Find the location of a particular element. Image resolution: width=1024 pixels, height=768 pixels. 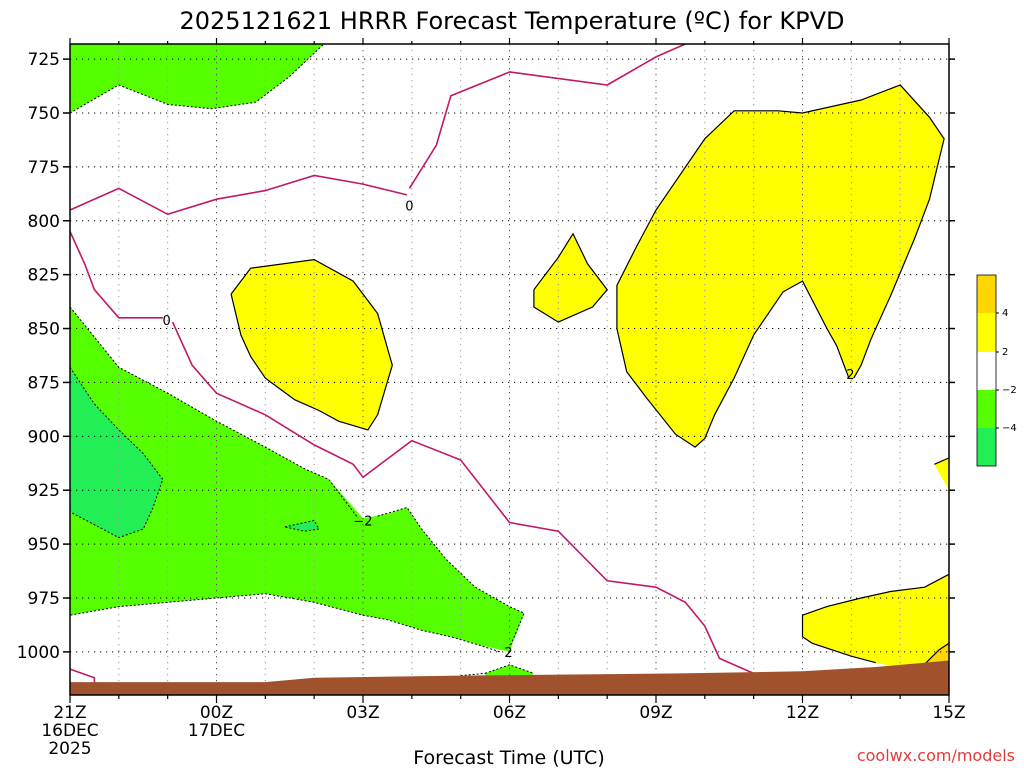

legend-label: −4 is located at coordinates (1009, 428).